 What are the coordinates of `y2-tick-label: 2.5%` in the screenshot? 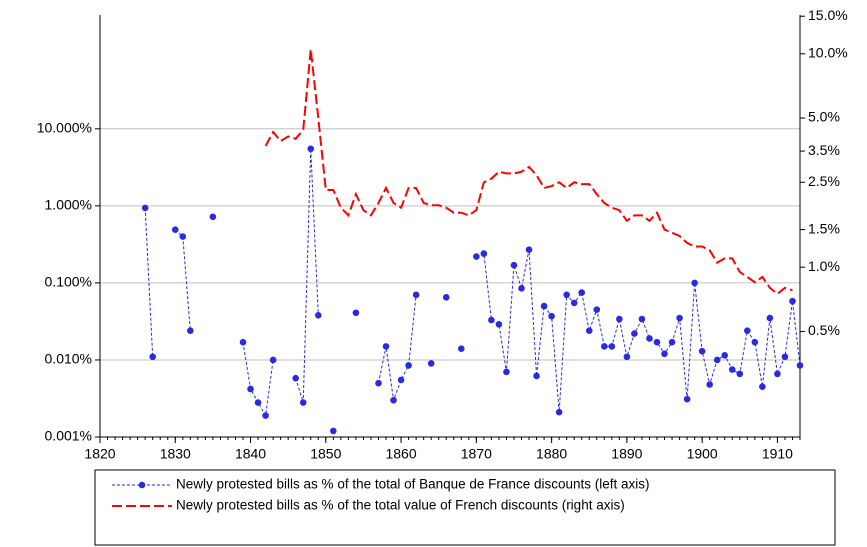 It's located at (824, 181).